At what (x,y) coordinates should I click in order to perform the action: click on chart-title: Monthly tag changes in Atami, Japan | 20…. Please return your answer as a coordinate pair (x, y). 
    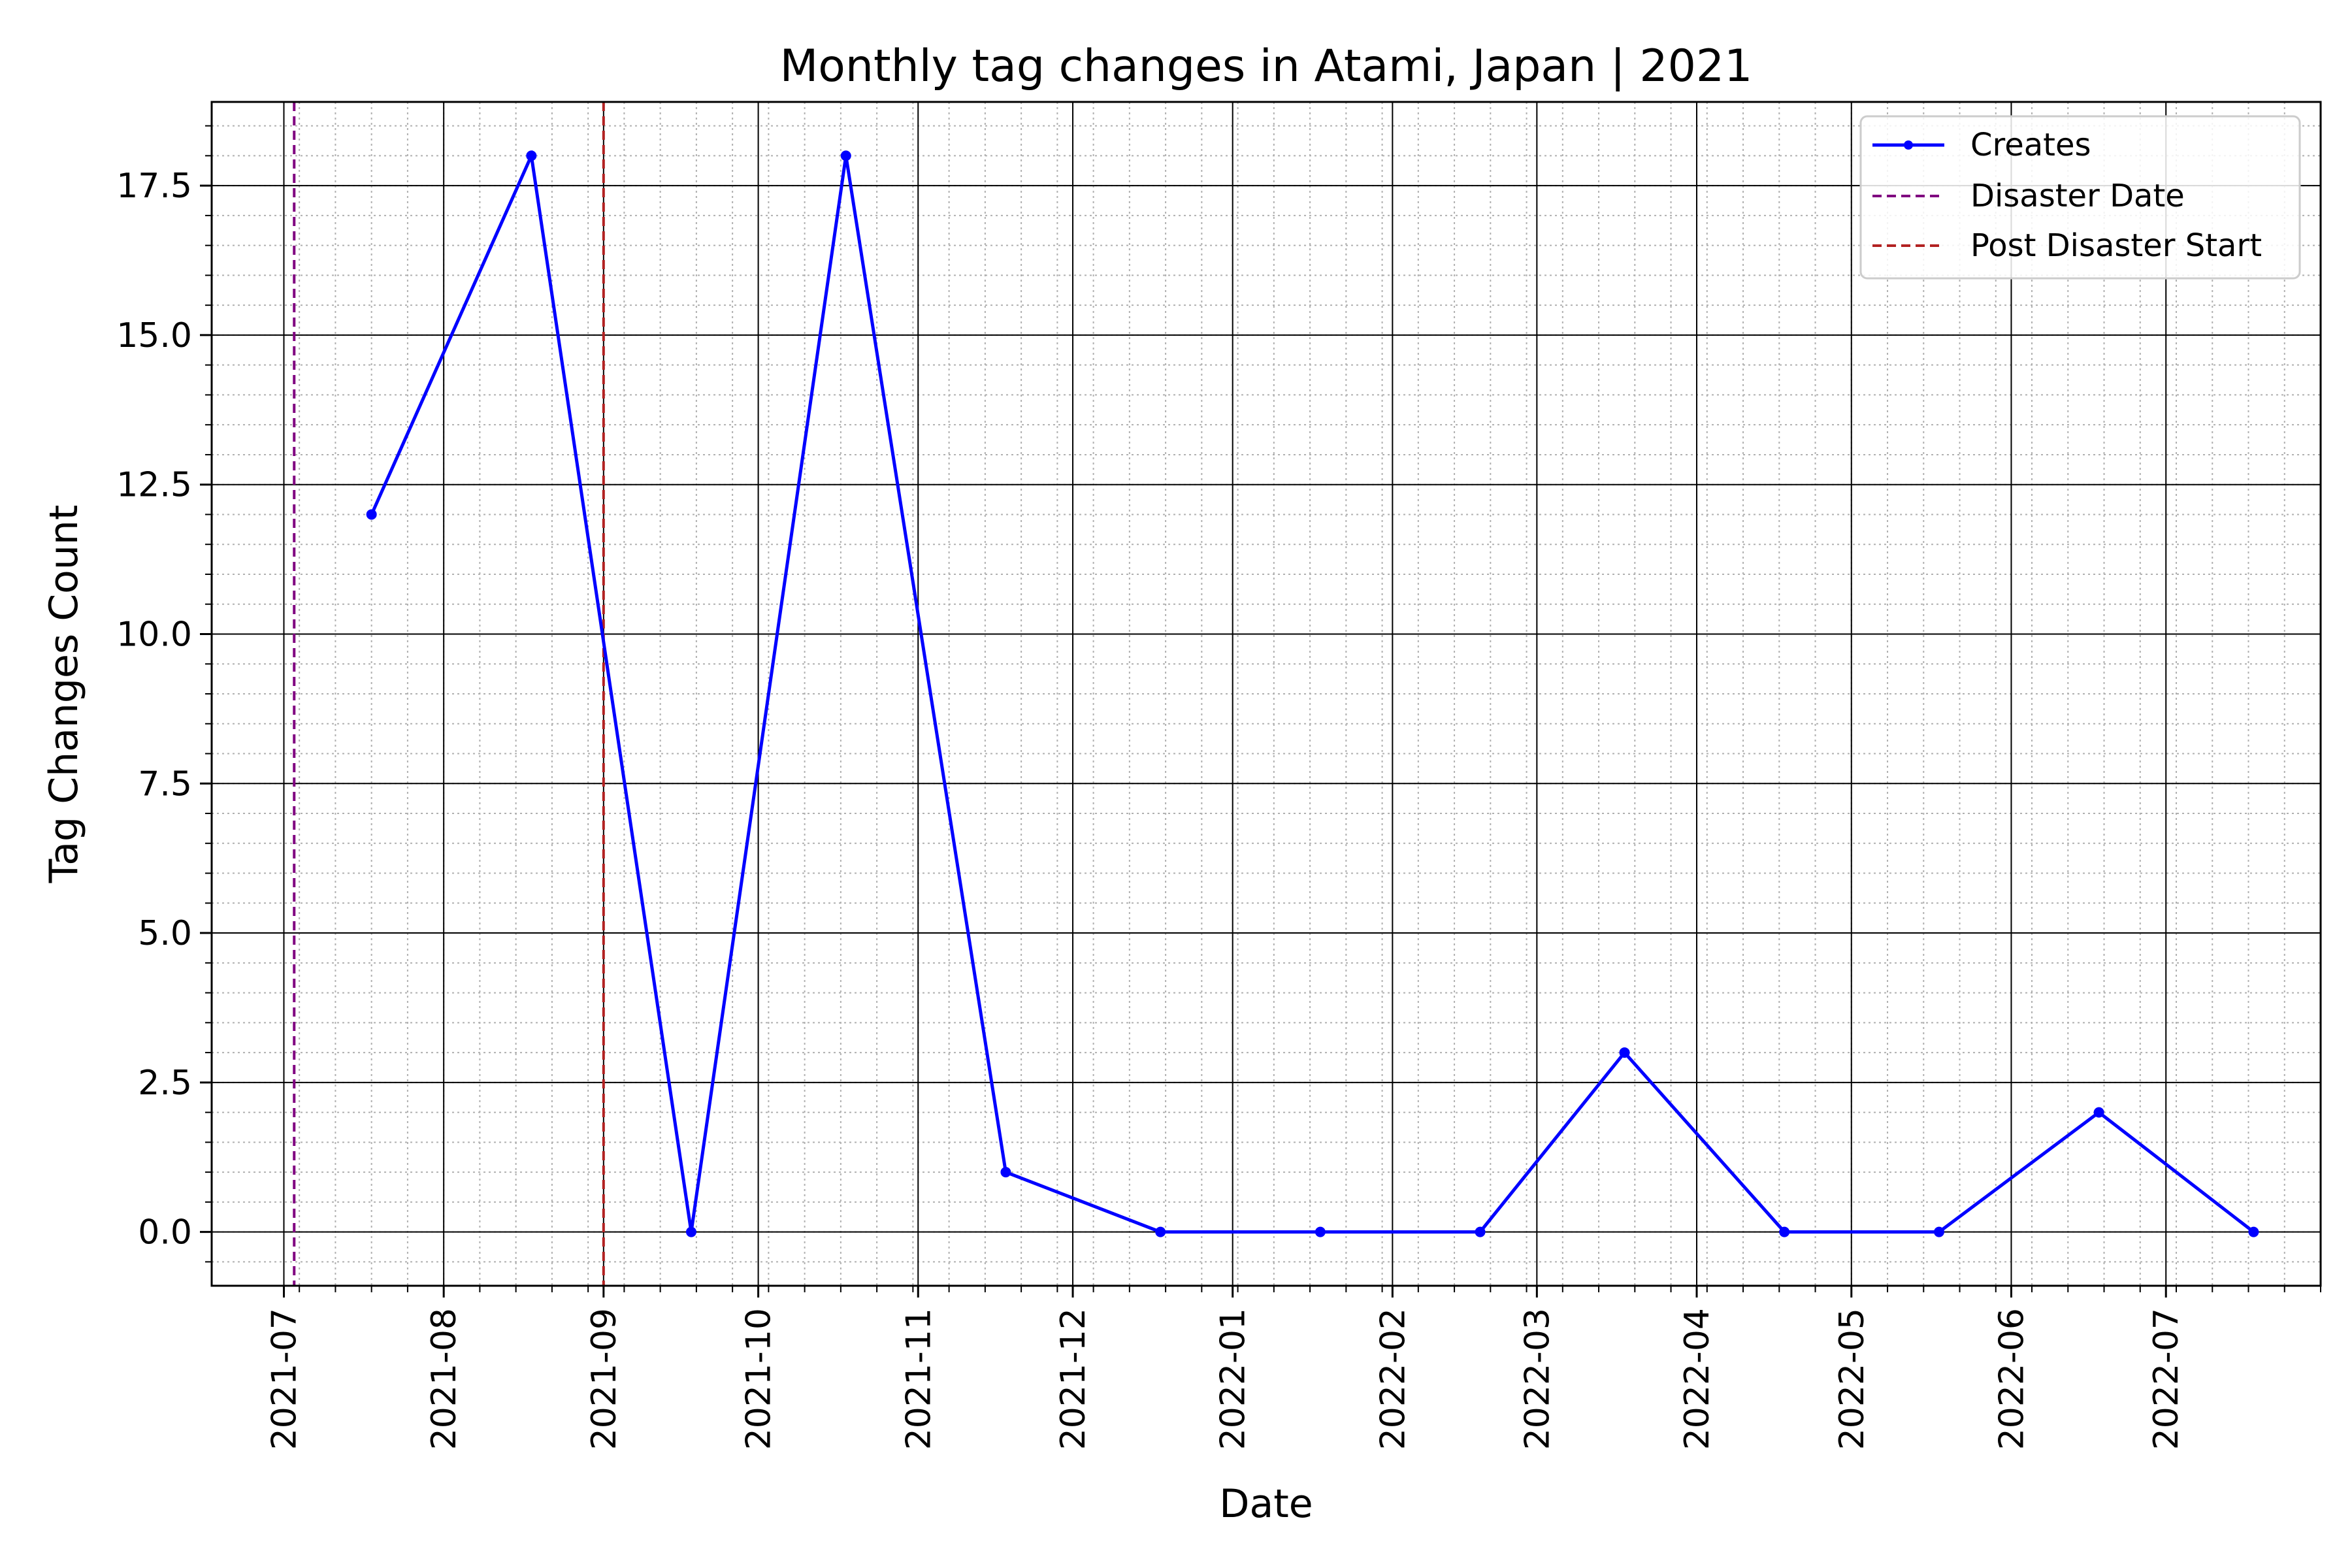
    Looking at the image, I should click on (1266, 66).